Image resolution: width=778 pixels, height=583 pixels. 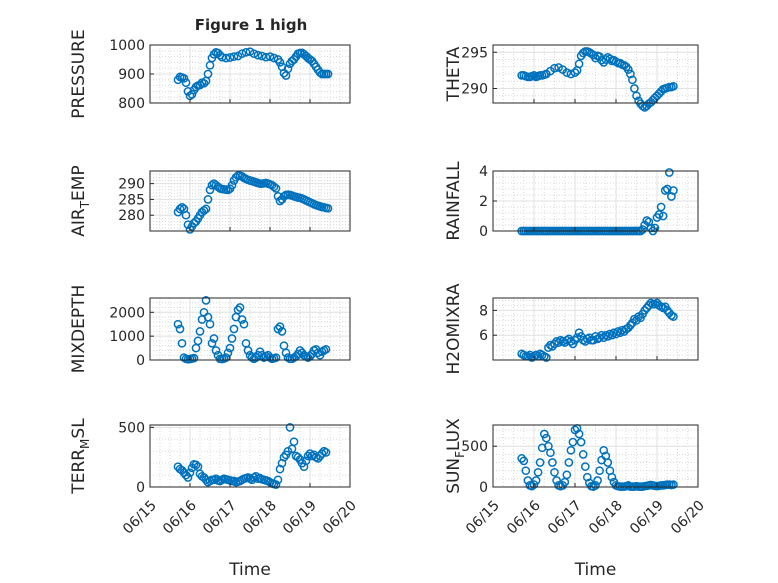 What do you see at coordinates (131, 200) in the screenshot?
I see `air_temp-ytick-label: 285` at bounding box center [131, 200].